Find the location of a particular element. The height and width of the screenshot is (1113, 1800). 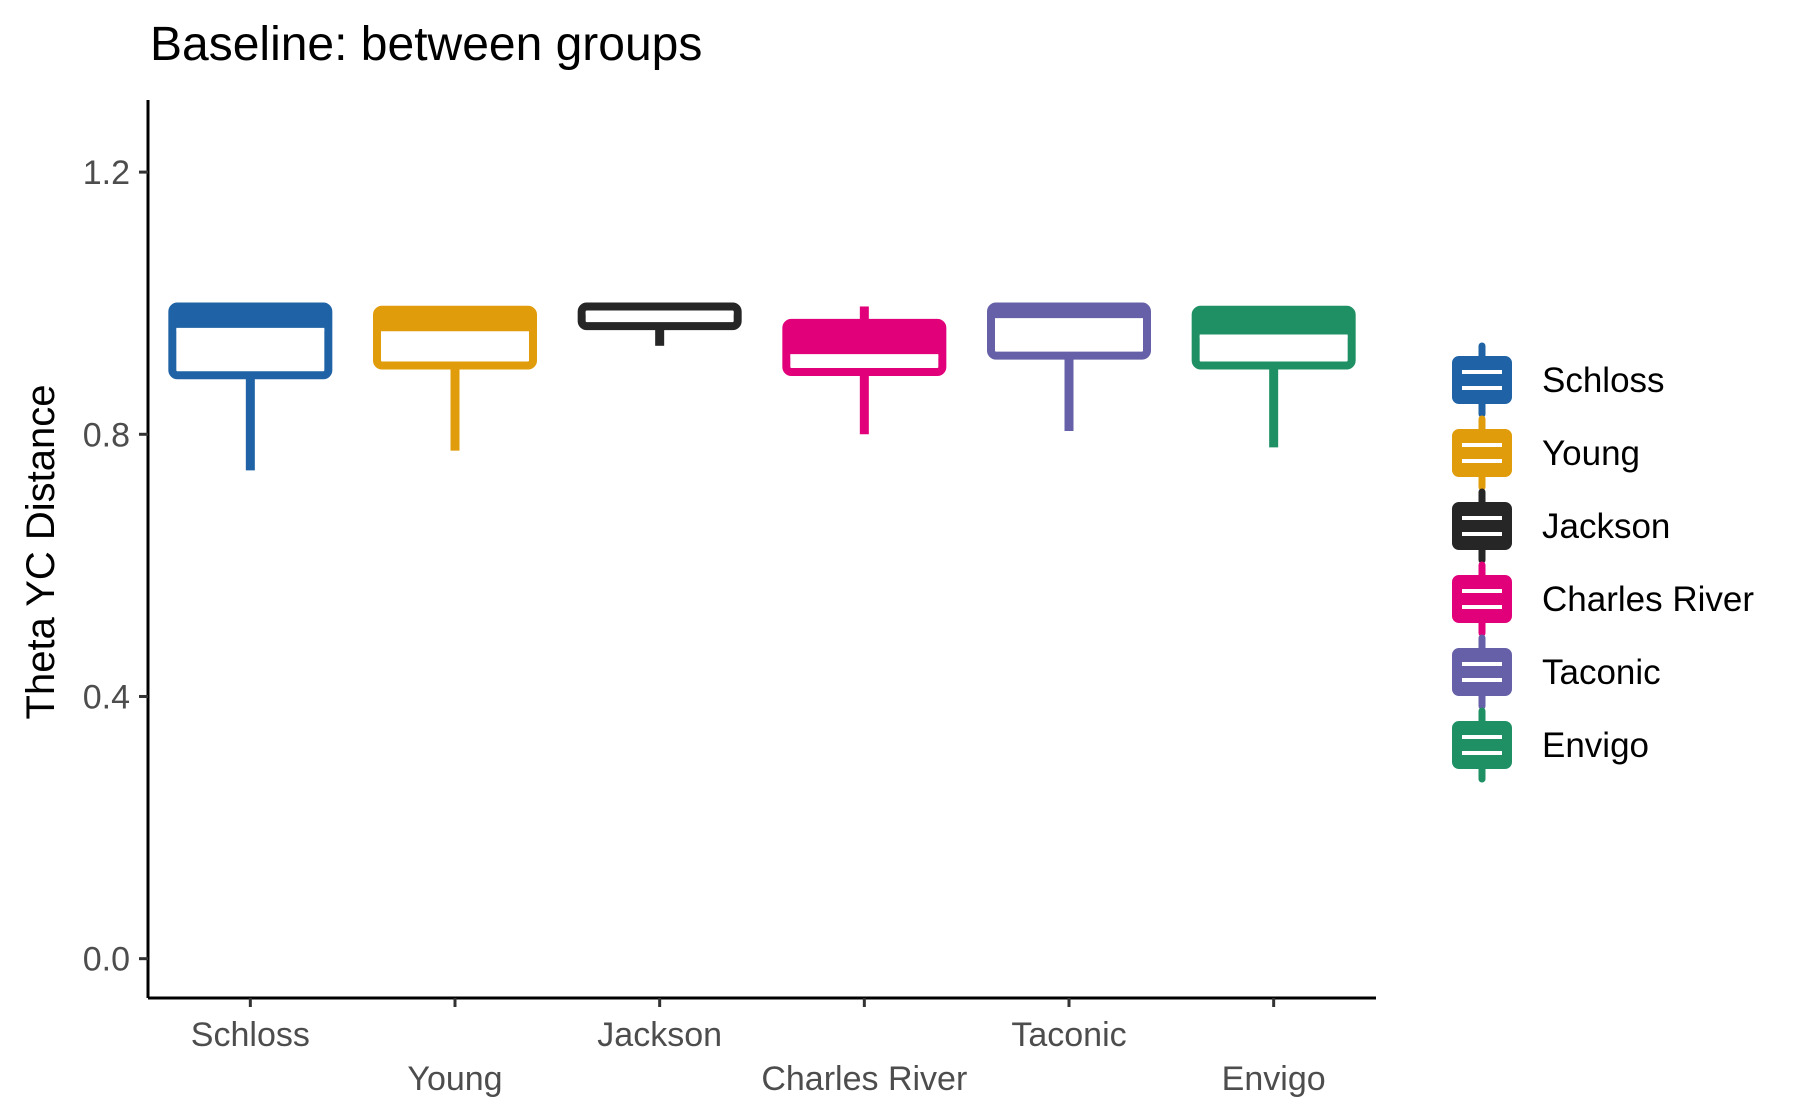

legend-label: Envigo is located at coordinates (1595, 745).